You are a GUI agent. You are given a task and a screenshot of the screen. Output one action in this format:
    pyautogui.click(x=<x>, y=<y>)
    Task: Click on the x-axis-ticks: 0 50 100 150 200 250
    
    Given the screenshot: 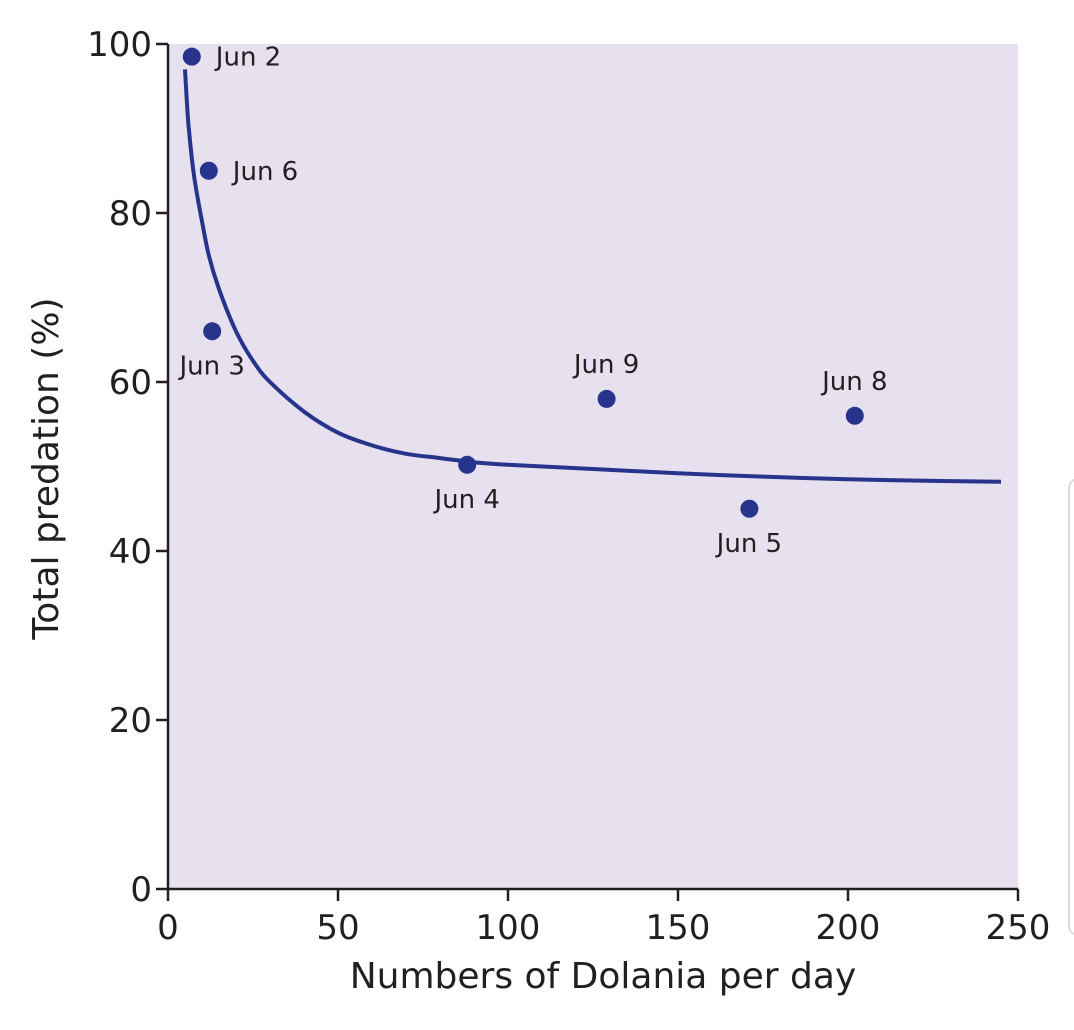 What is the action you would take?
    pyautogui.click(x=603, y=918)
    